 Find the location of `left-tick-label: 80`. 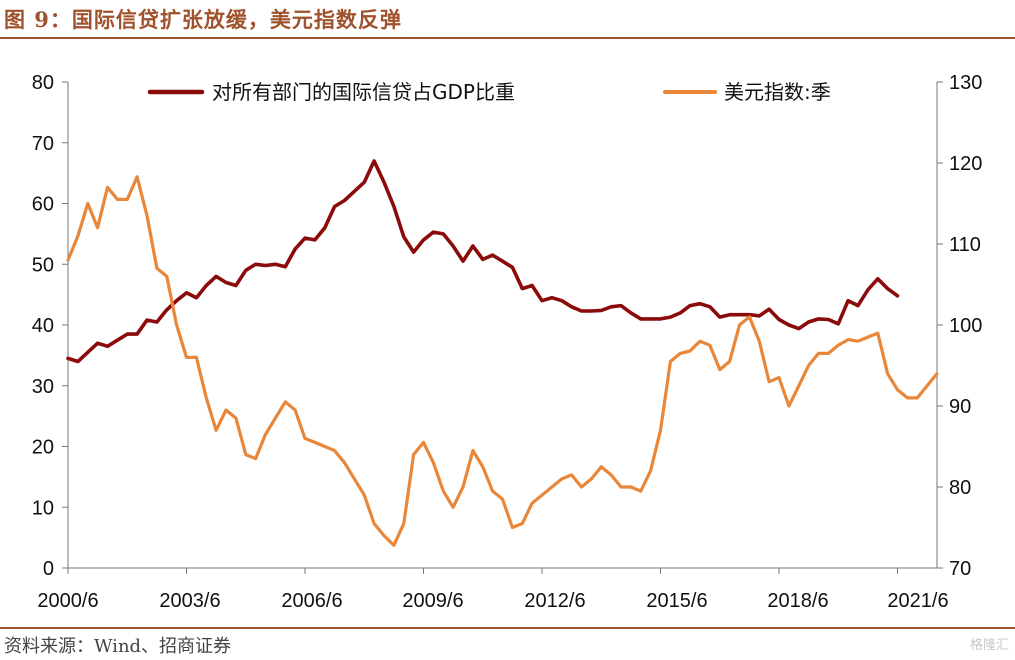

left-tick-label: 80 is located at coordinates (43, 83).